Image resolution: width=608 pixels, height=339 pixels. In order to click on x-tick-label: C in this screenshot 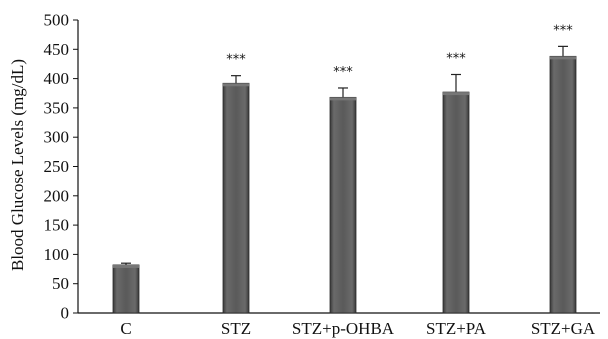, I will do `click(125, 328)`.